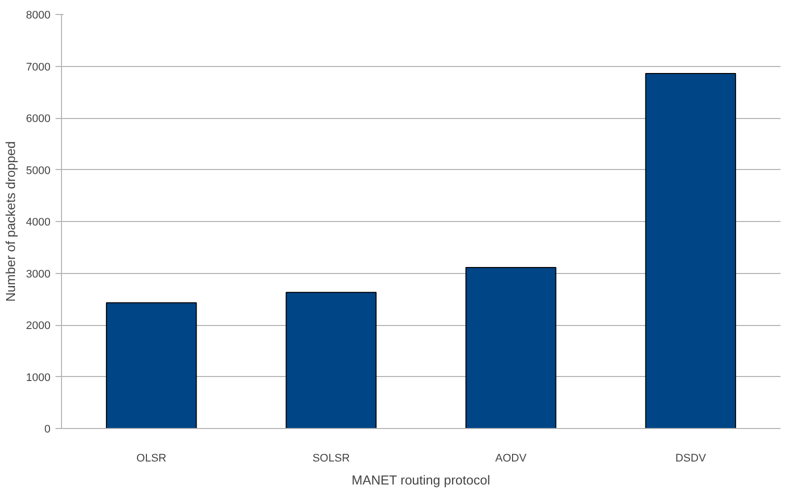 The width and height of the screenshot is (790, 490). Describe the element at coordinates (421, 480) in the screenshot. I see `x-axis-title: MANET routing protocol` at that location.